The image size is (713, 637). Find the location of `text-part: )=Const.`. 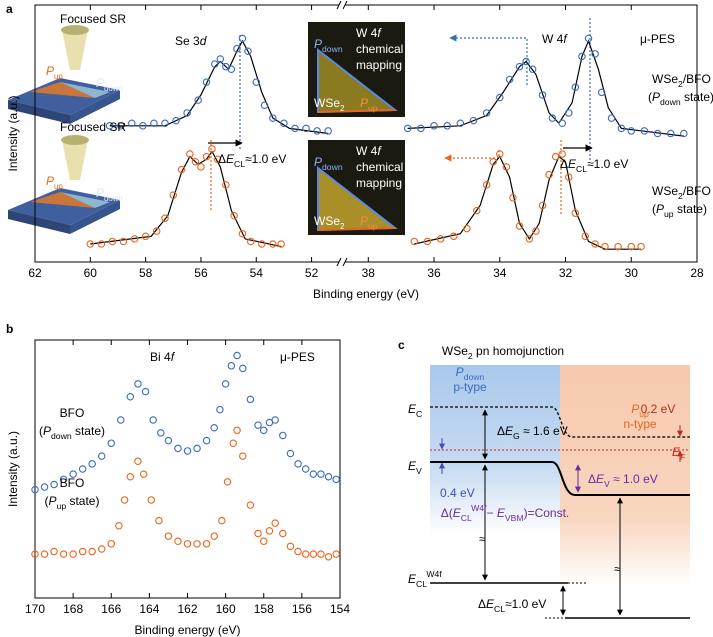

text-part: )=Const. is located at coordinates (547, 513).